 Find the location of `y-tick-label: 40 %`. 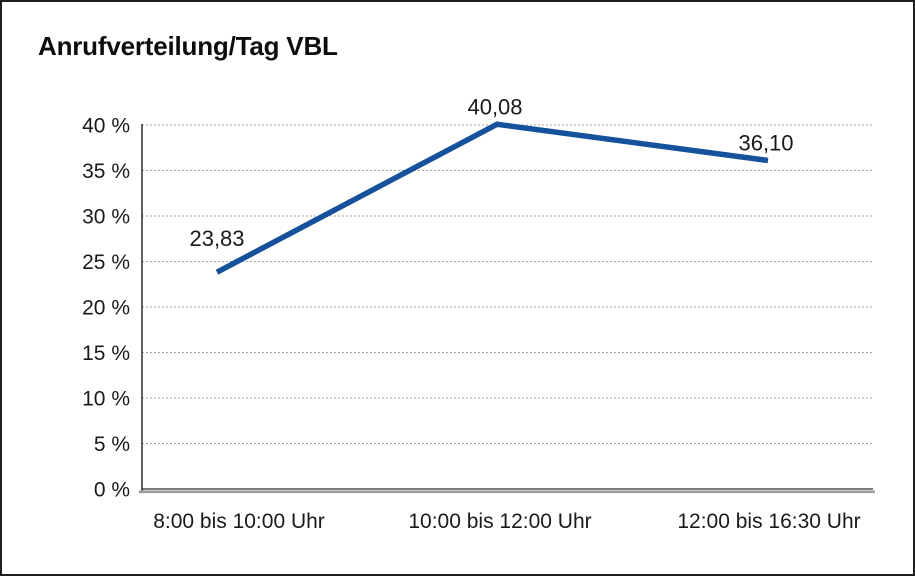

y-tick-label: 40 % is located at coordinates (106, 126).